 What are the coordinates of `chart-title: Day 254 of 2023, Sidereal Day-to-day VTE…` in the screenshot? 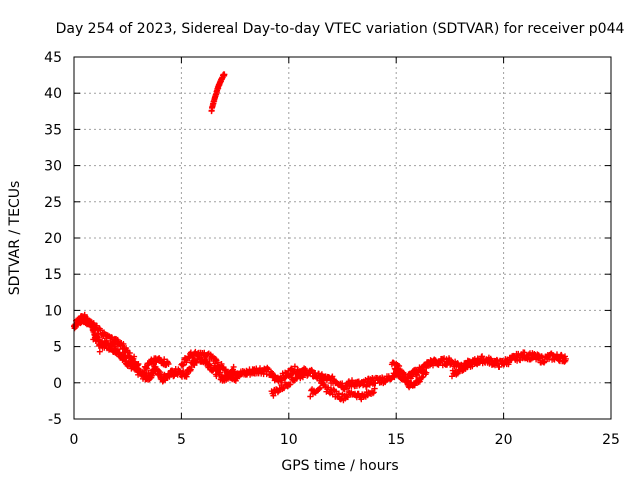 It's located at (340, 29).